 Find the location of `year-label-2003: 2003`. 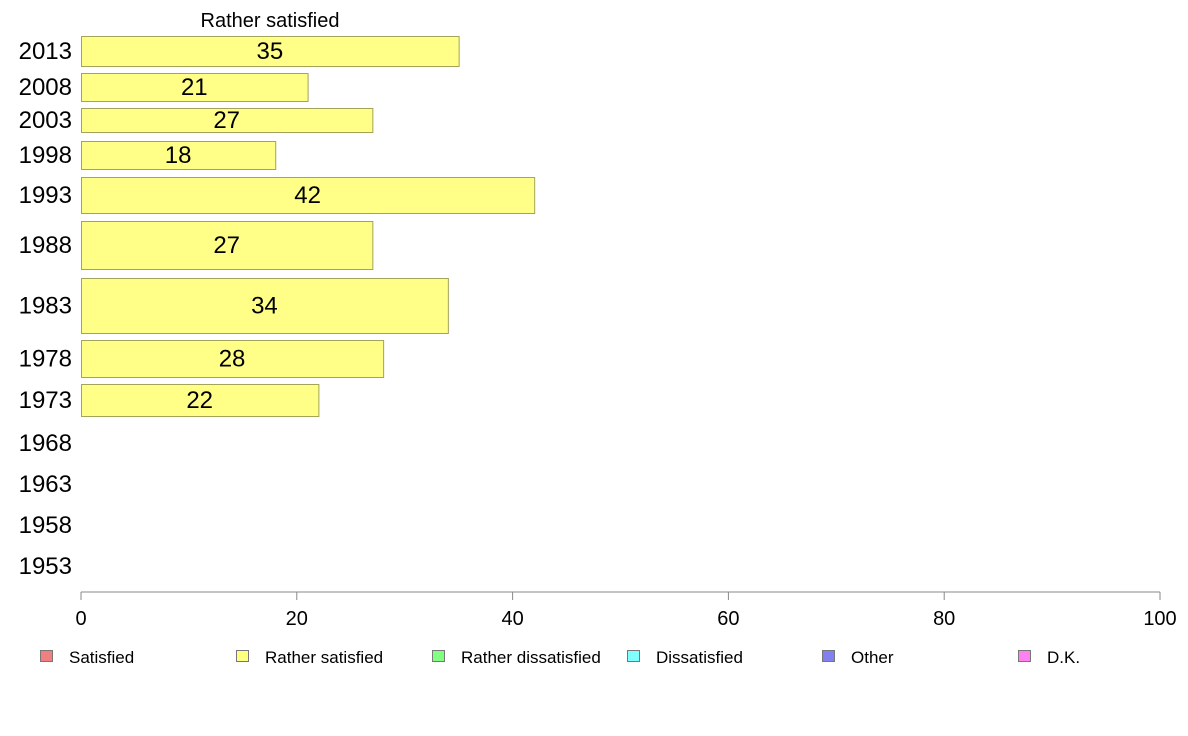

year-label-2003: 2003 is located at coordinates (45, 120).